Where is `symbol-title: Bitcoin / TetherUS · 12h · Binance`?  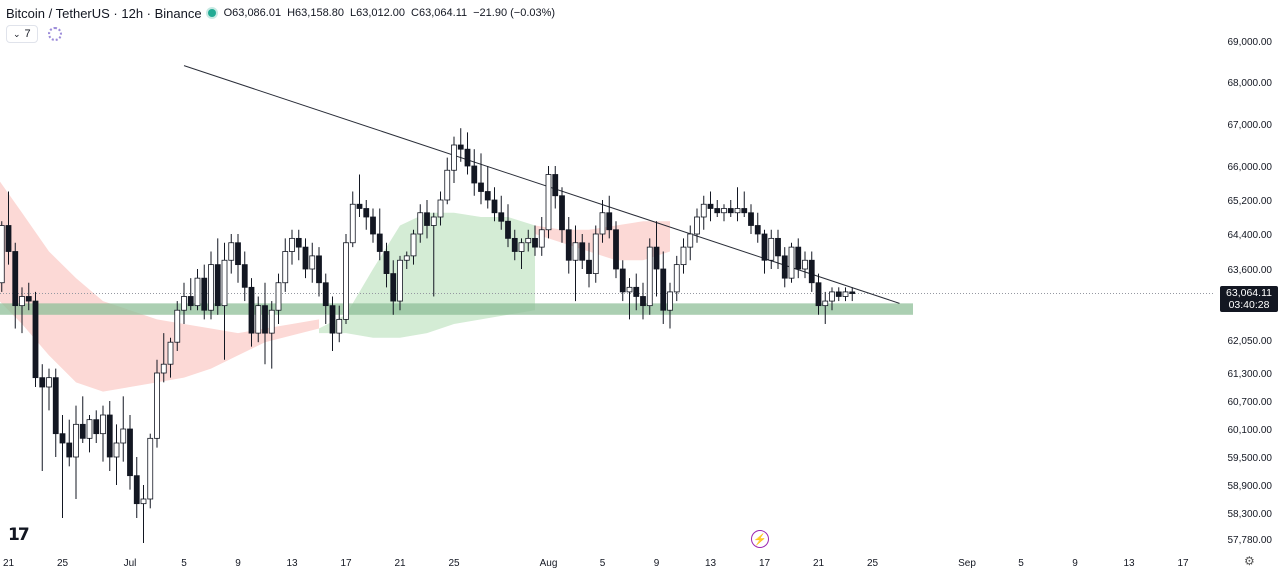 symbol-title: Bitcoin / TetherUS · 12h · Binance is located at coordinates (104, 13).